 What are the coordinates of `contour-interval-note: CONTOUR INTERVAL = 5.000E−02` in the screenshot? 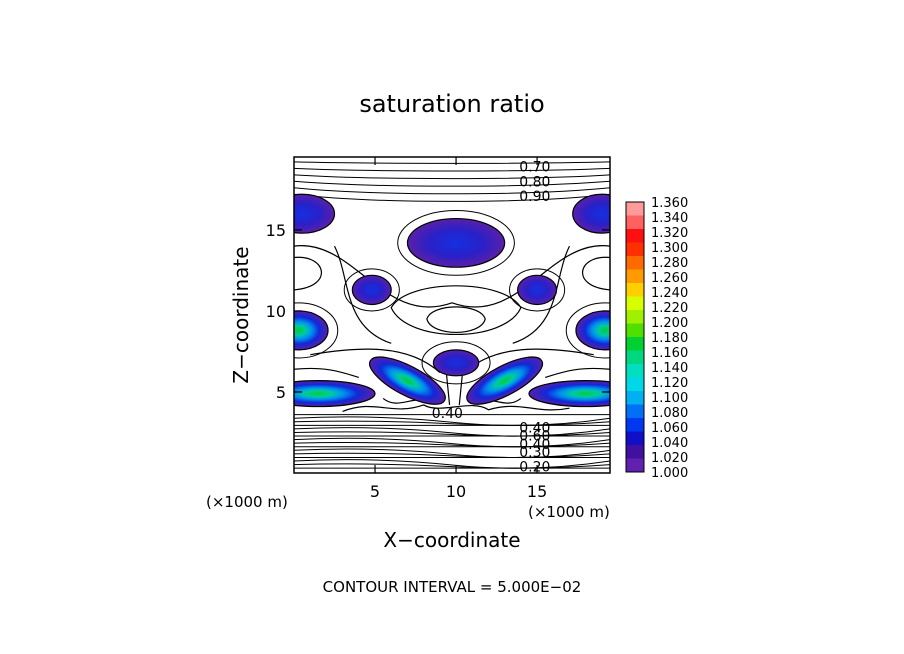 It's located at (452, 587).